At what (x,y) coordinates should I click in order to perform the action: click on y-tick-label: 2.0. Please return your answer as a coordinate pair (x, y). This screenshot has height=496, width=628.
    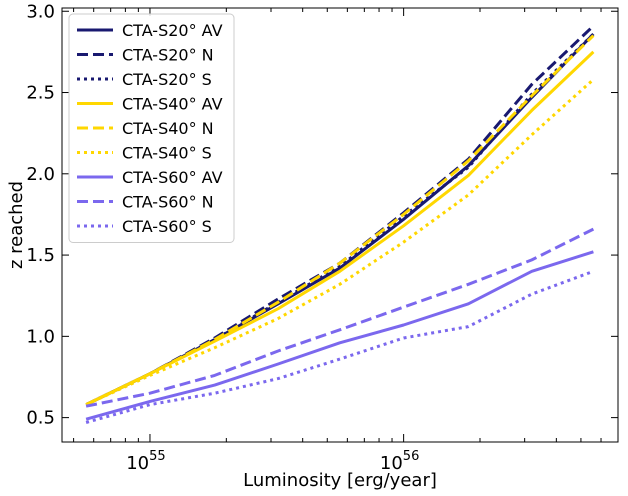
    Looking at the image, I should click on (40, 174).